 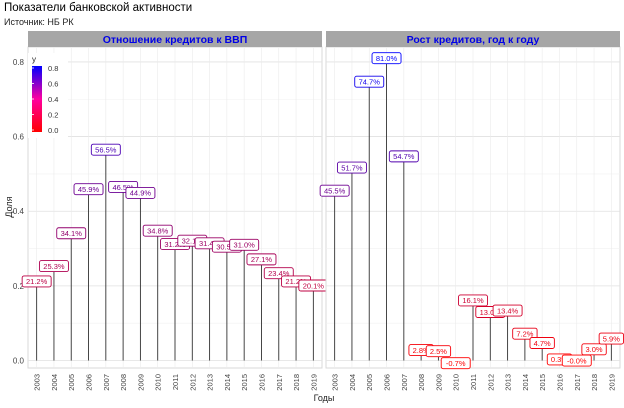 What do you see at coordinates (19, 361) in the screenshot?
I see `y-tick-label: 0.0` at bounding box center [19, 361].